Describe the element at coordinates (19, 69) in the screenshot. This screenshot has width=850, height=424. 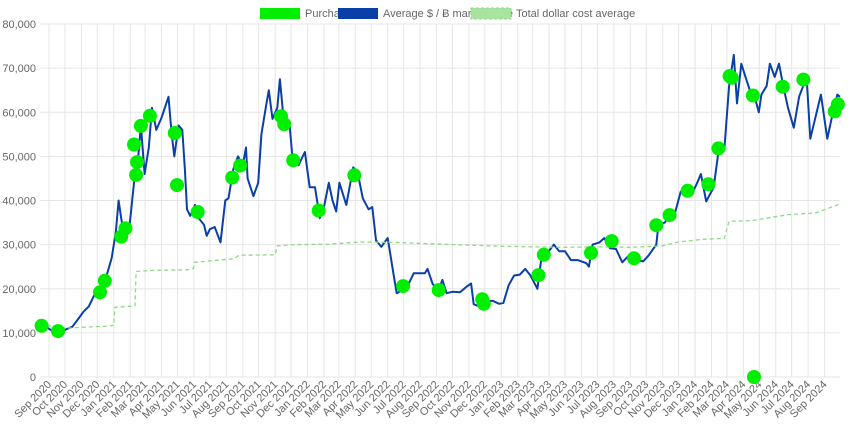
I see `y-tick-label: 70,000` at that location.